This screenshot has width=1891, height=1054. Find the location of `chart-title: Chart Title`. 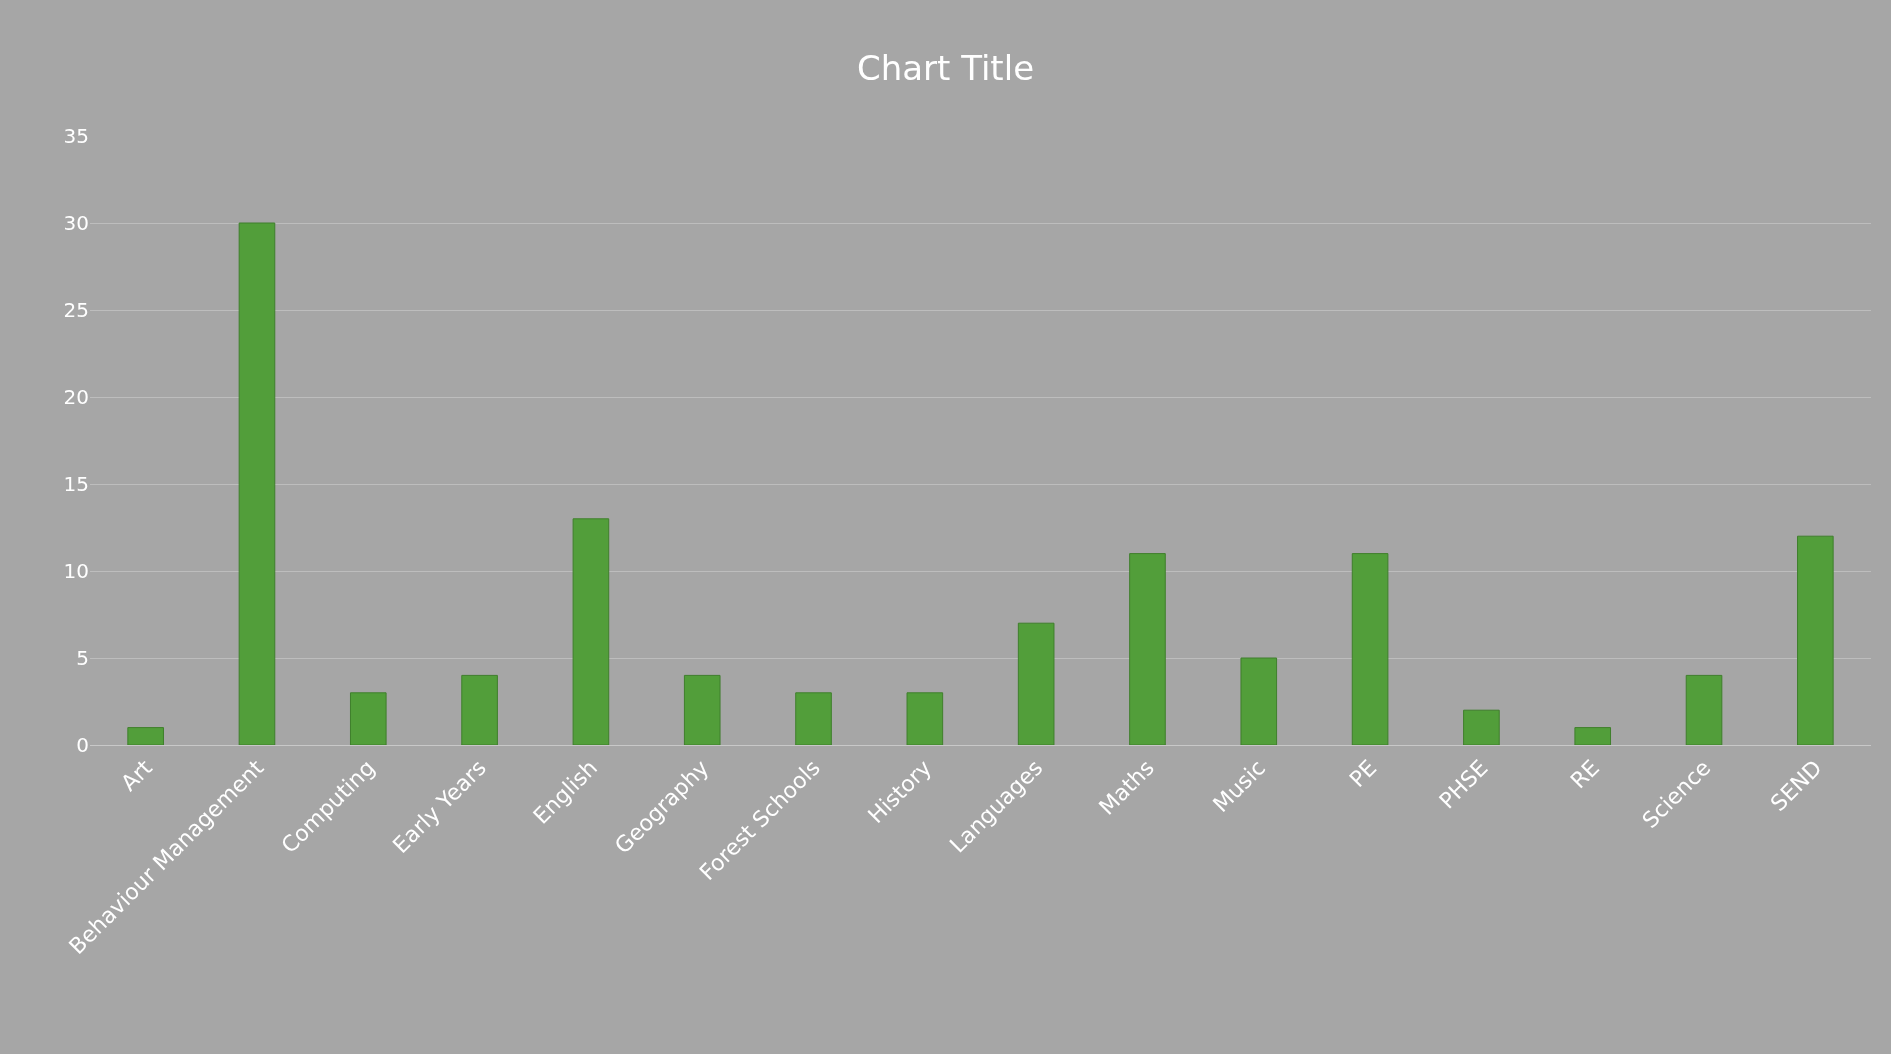

chart-title: Chart Title is located at coordinates (945, 68).